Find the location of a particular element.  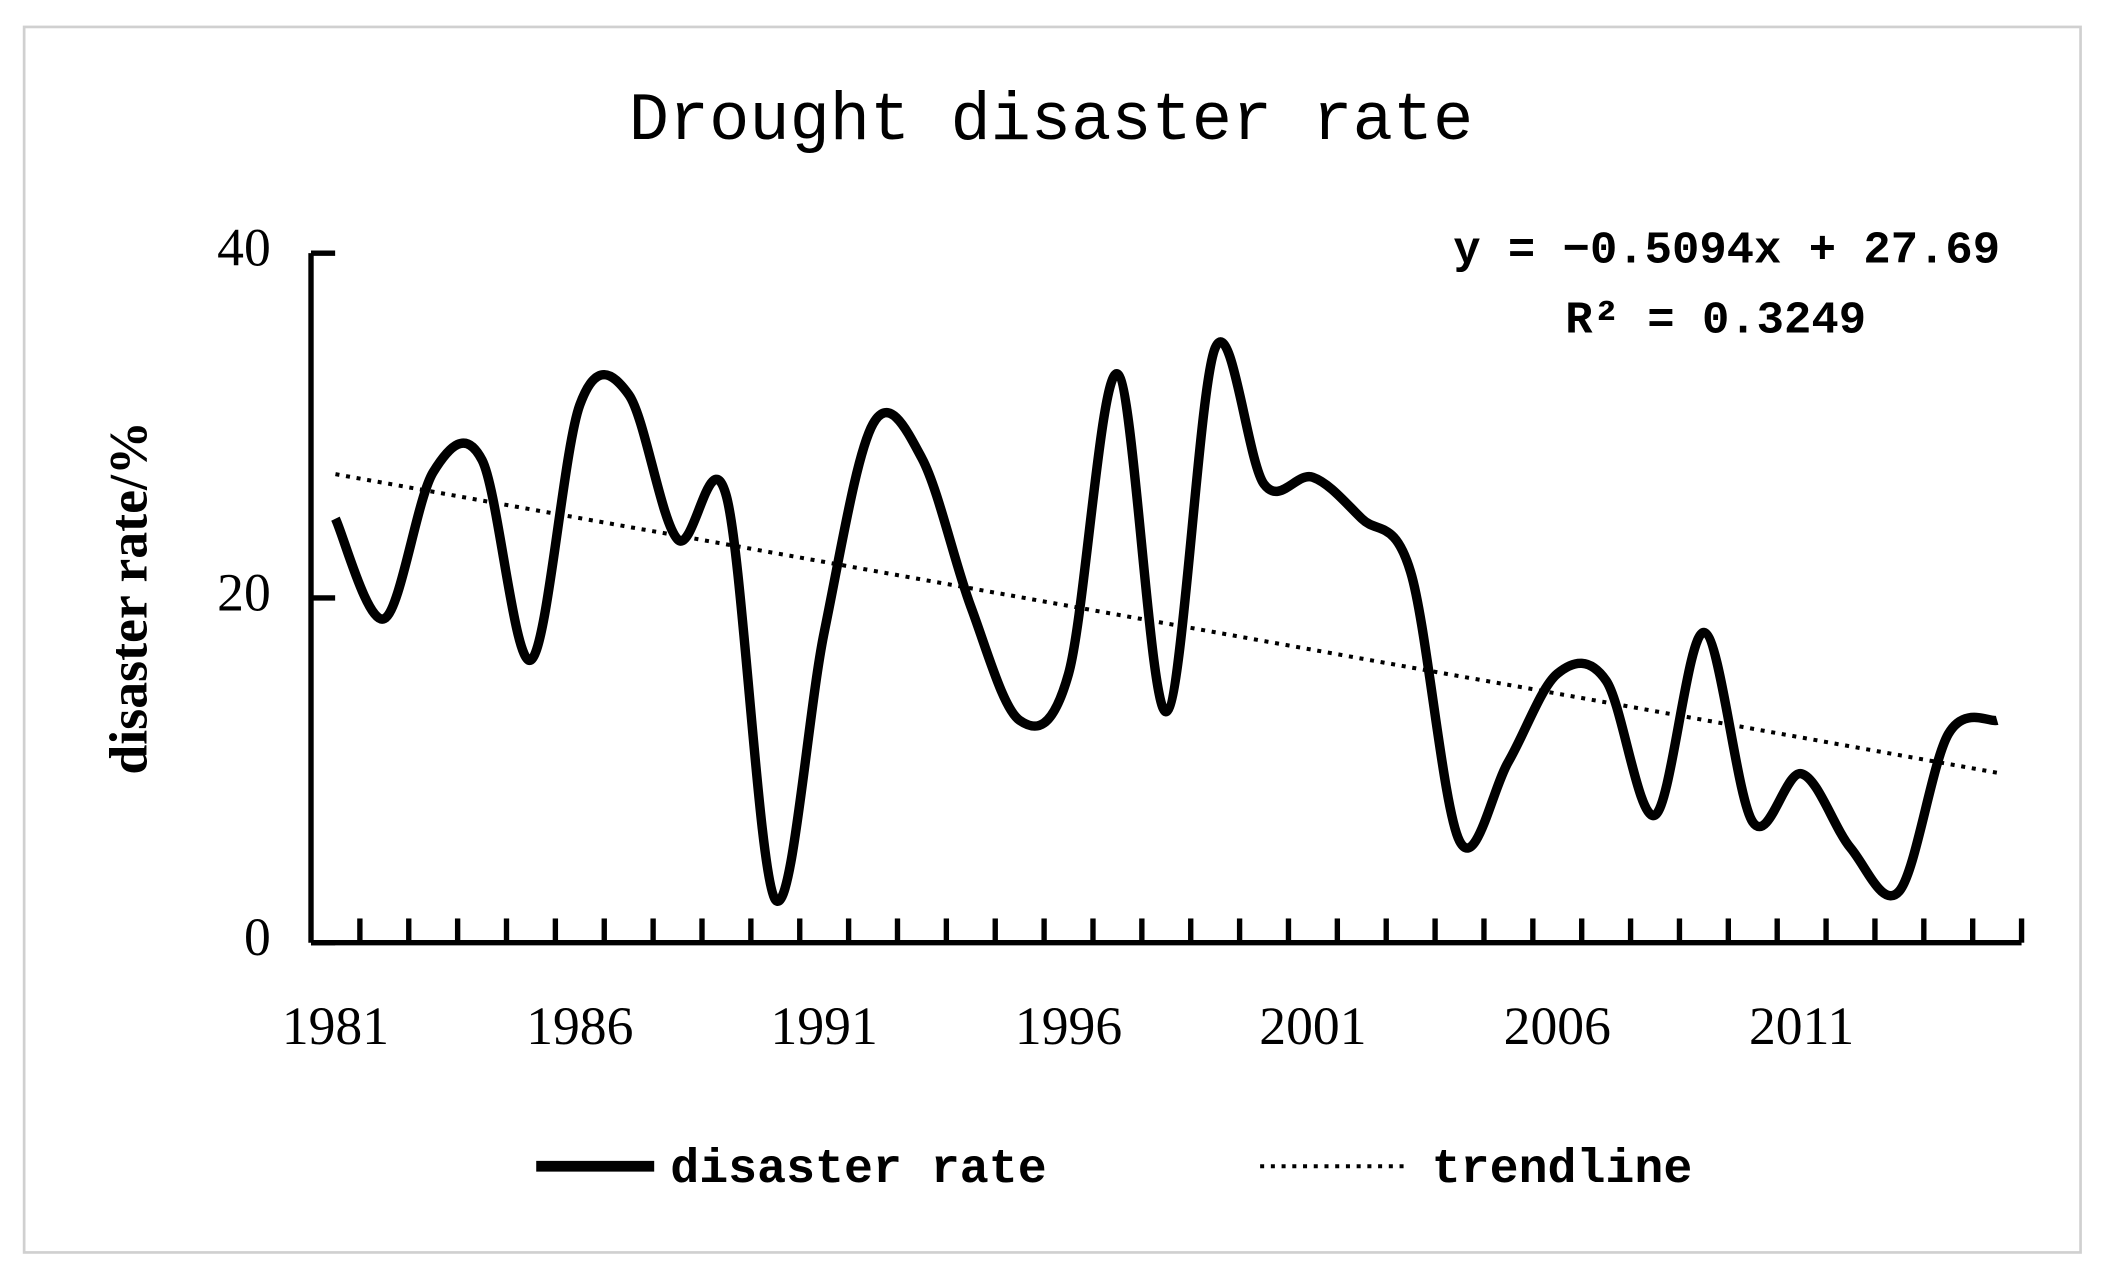

x-tick-label: 2006 is located at coordinates (1557, 1026).